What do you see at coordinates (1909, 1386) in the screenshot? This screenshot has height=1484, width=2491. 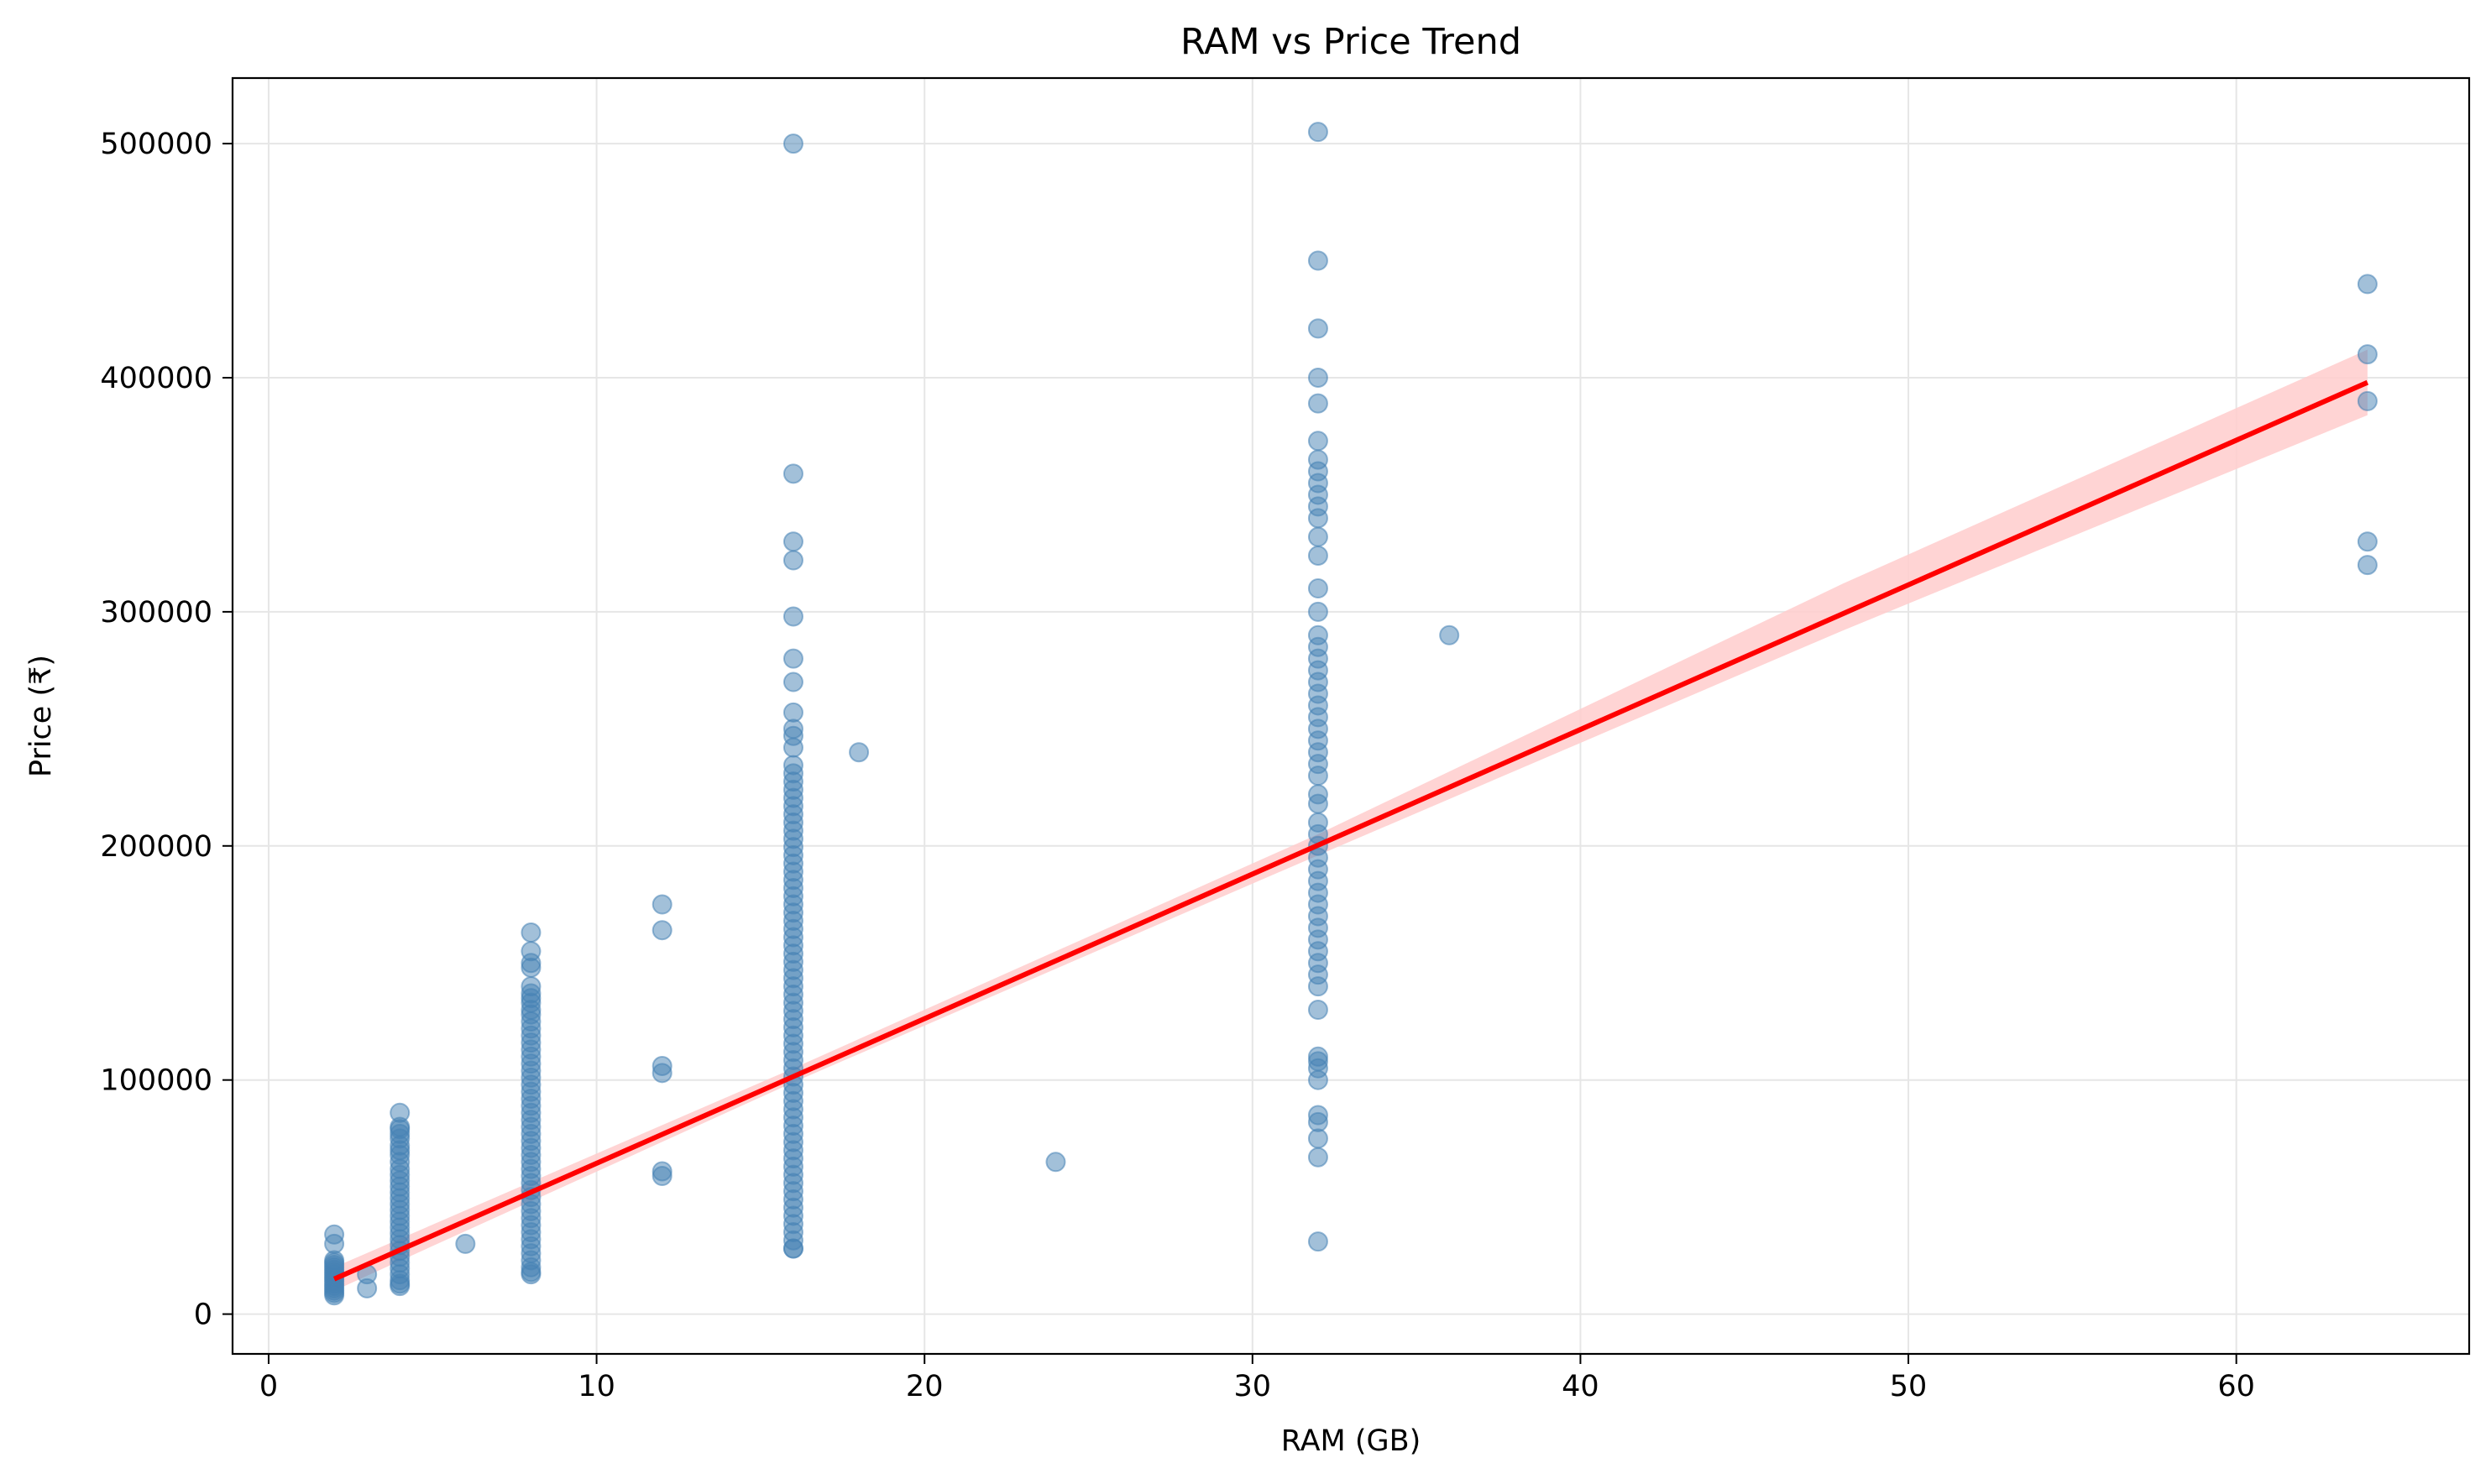 I see `x-tick-label: 50` at bounding box center [1909, 1386].